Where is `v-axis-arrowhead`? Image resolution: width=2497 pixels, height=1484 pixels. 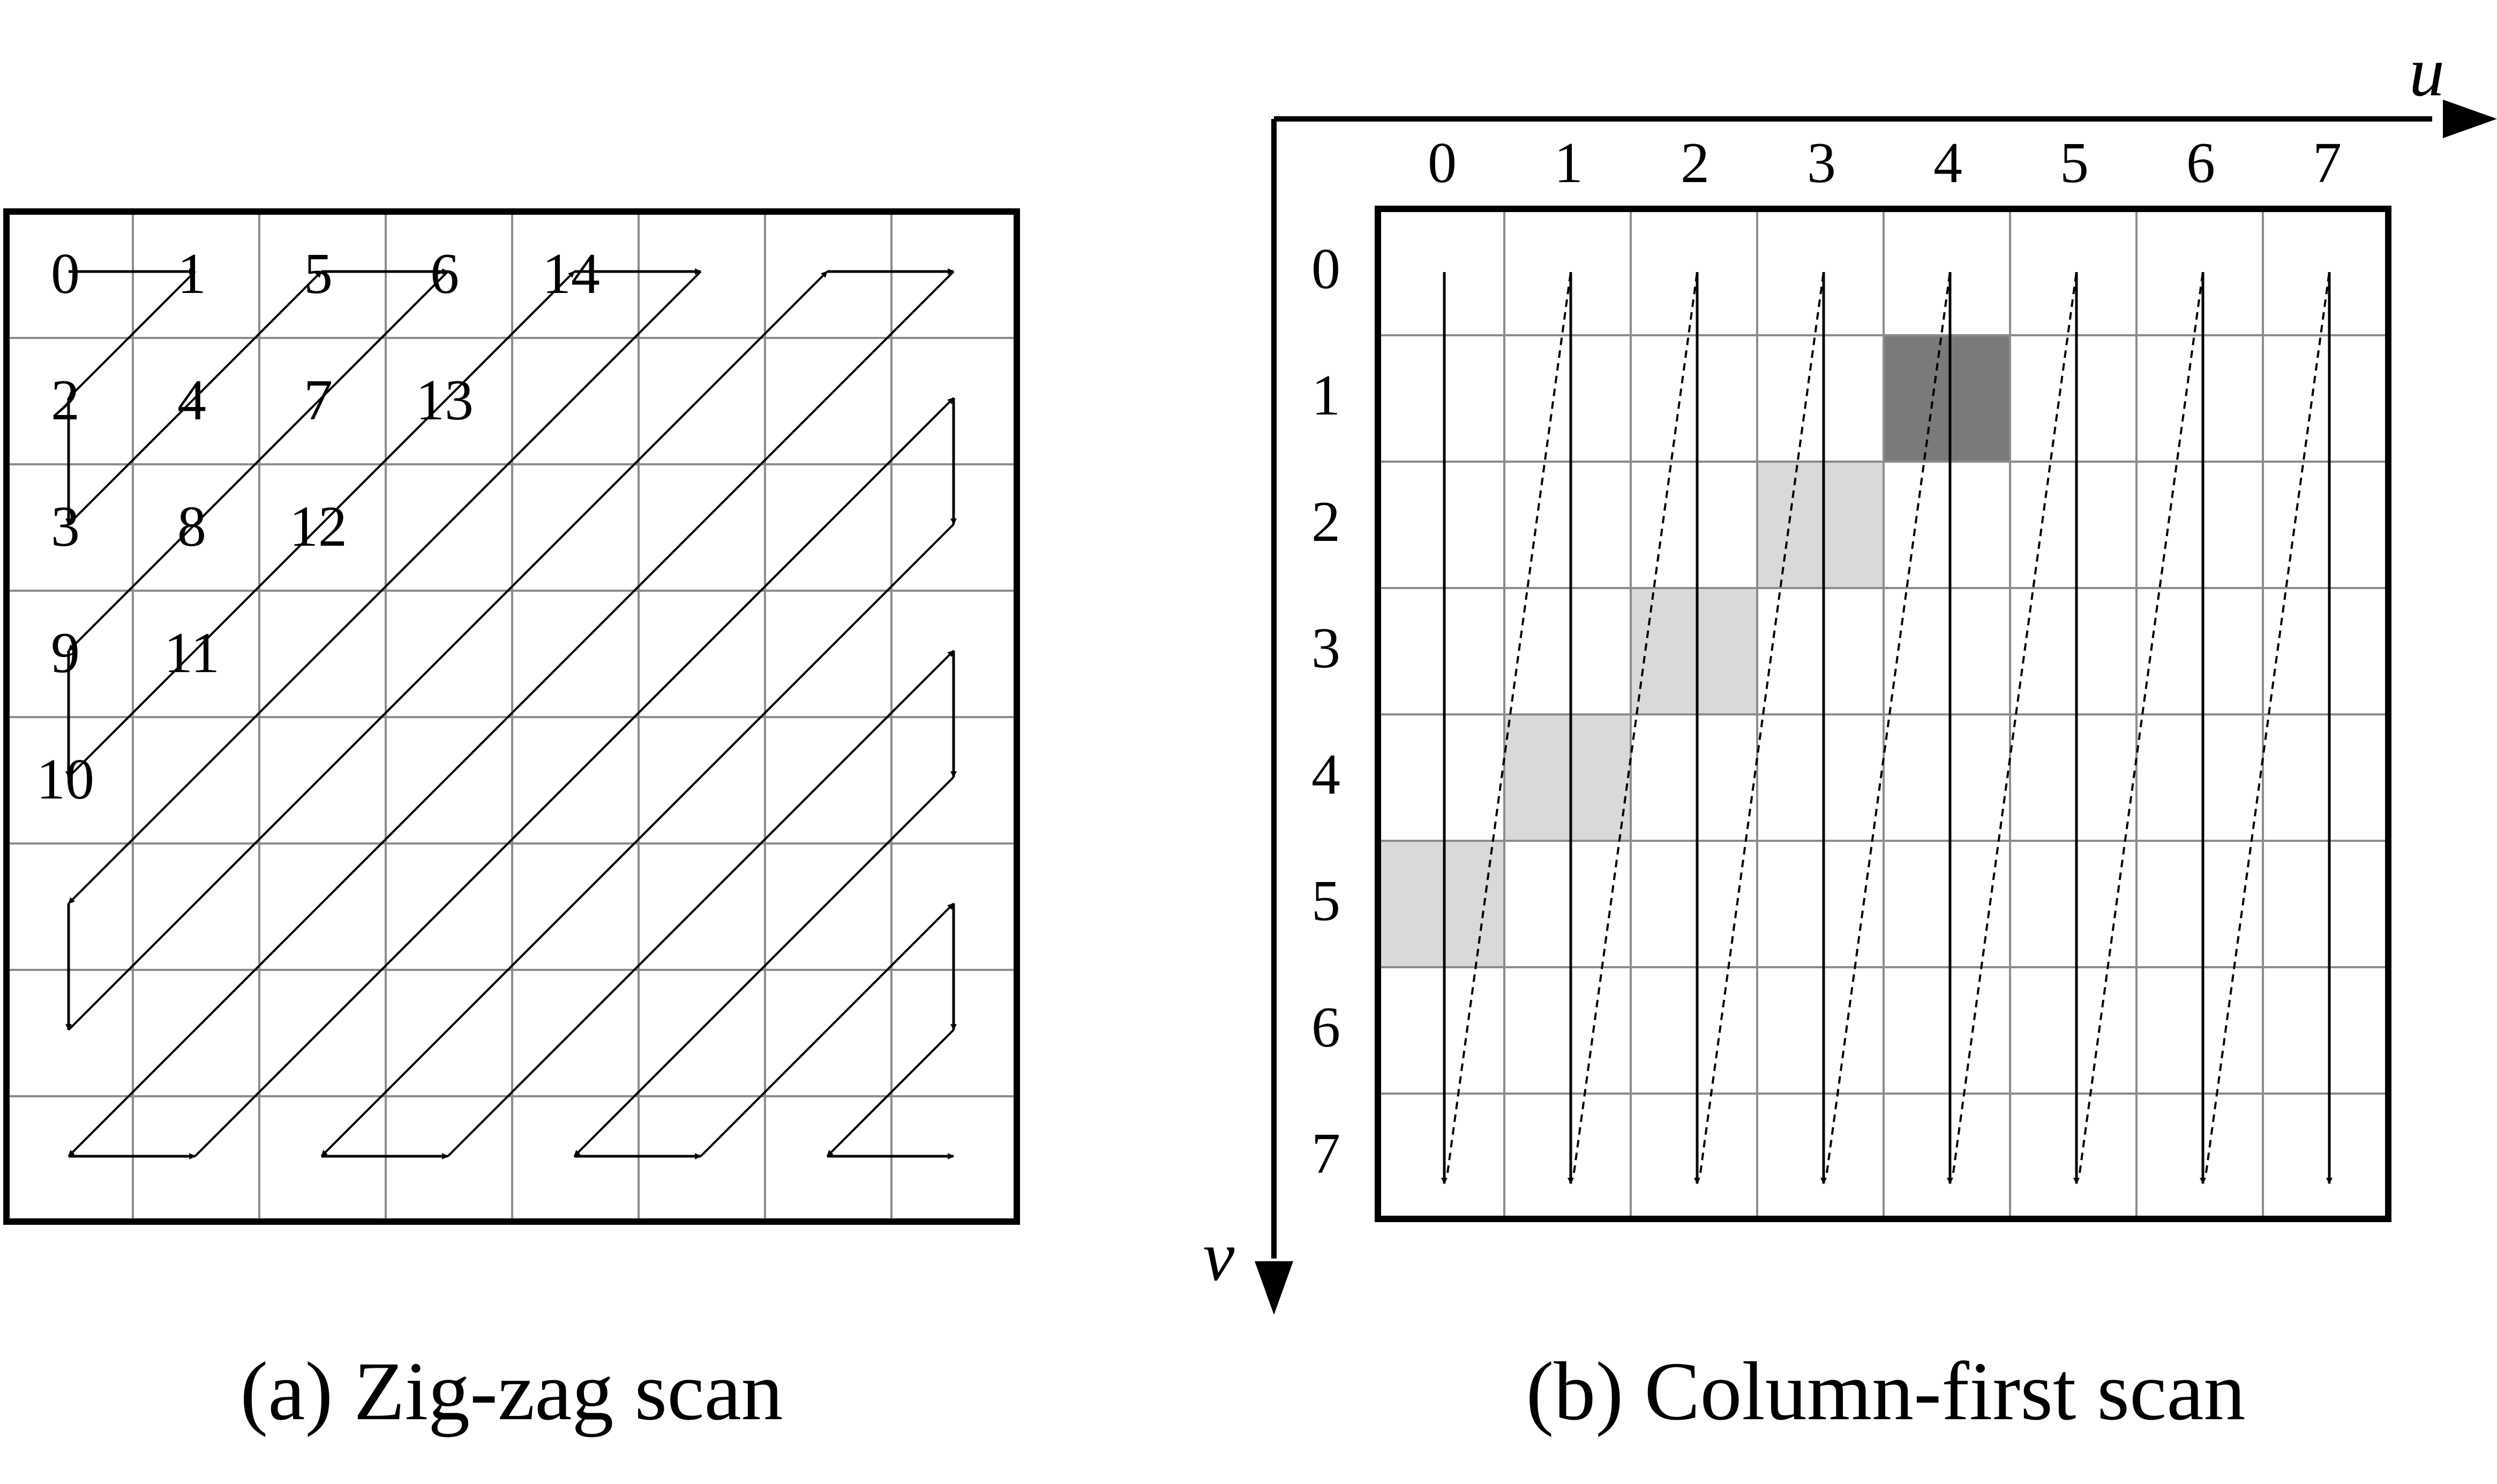
v-axis-arrowhead is located at coordinates (1274, 1288).